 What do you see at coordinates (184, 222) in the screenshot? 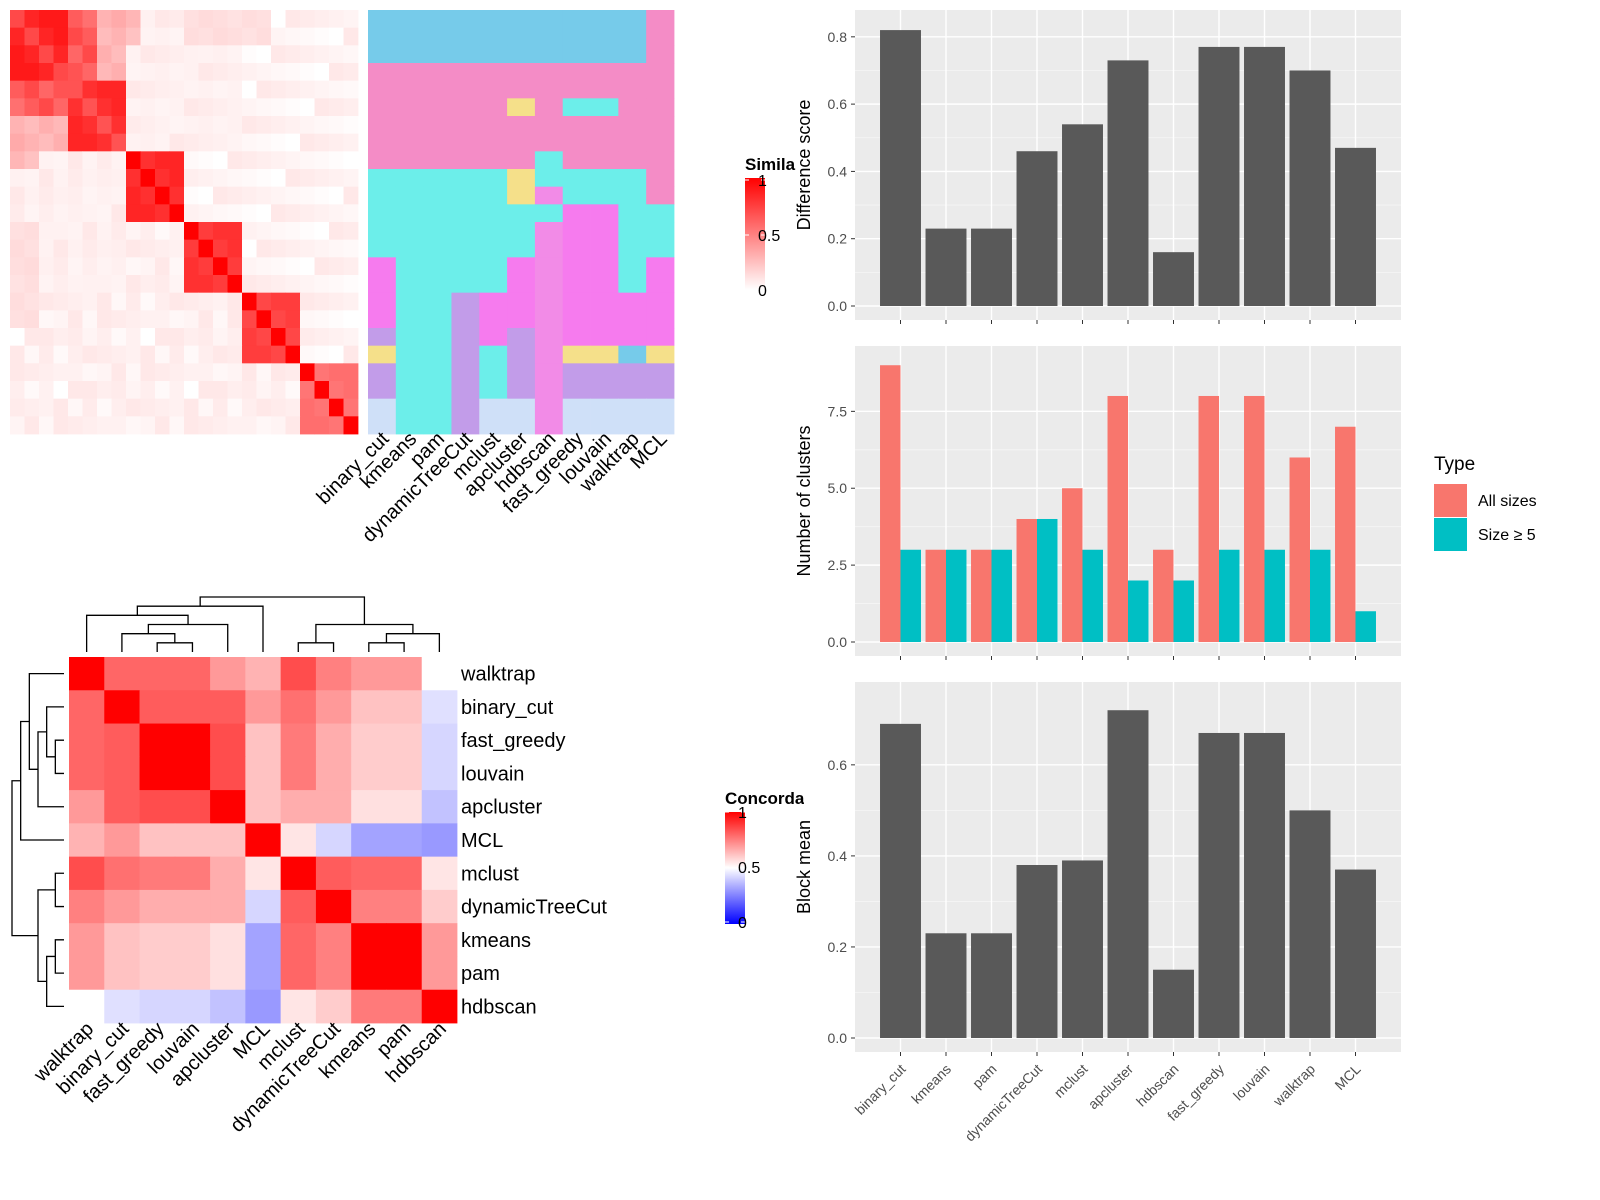
I see `similarity-heatmap` at bounding box center [184, 222].